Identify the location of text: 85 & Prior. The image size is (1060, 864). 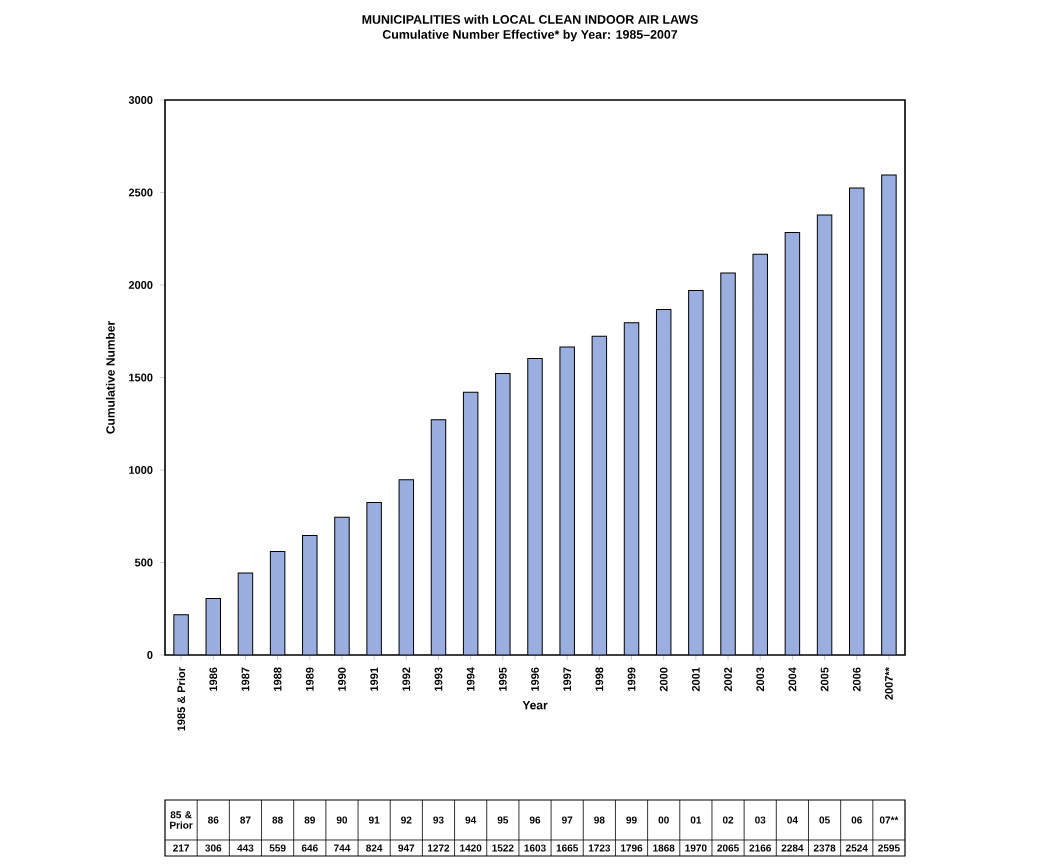
(181, 820).